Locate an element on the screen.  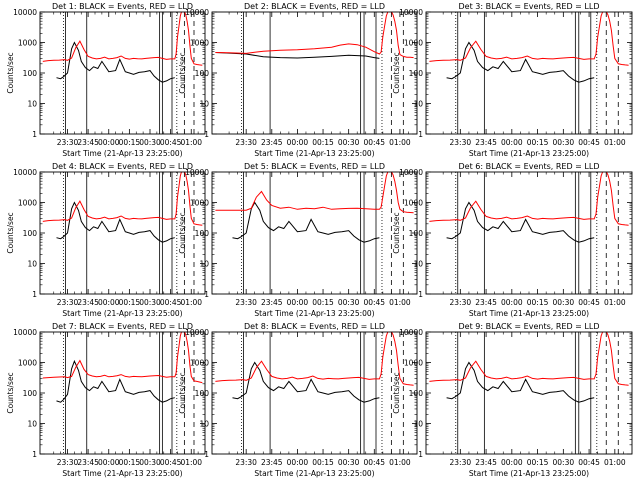
panel-title: Det 5: BLACK = Events, RED = LLD is located at coordinates (314, 166).